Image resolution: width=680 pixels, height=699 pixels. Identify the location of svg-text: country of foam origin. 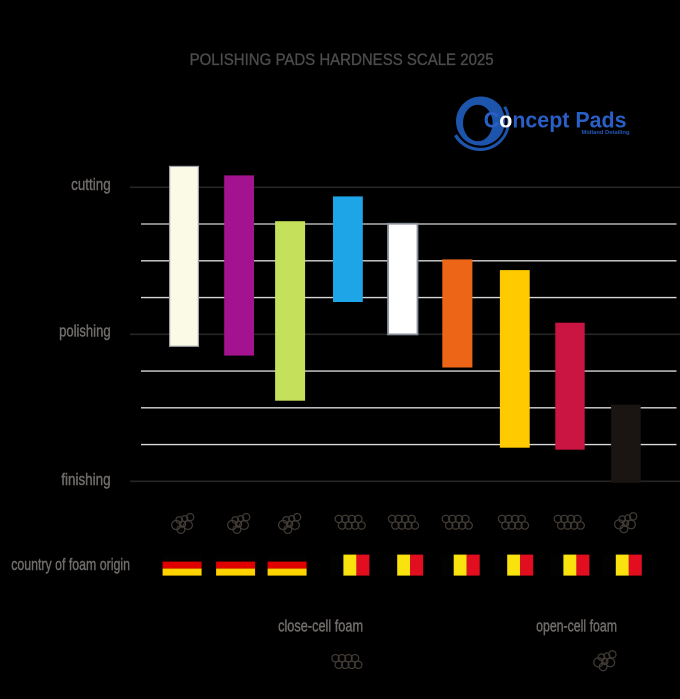
(70, 564).